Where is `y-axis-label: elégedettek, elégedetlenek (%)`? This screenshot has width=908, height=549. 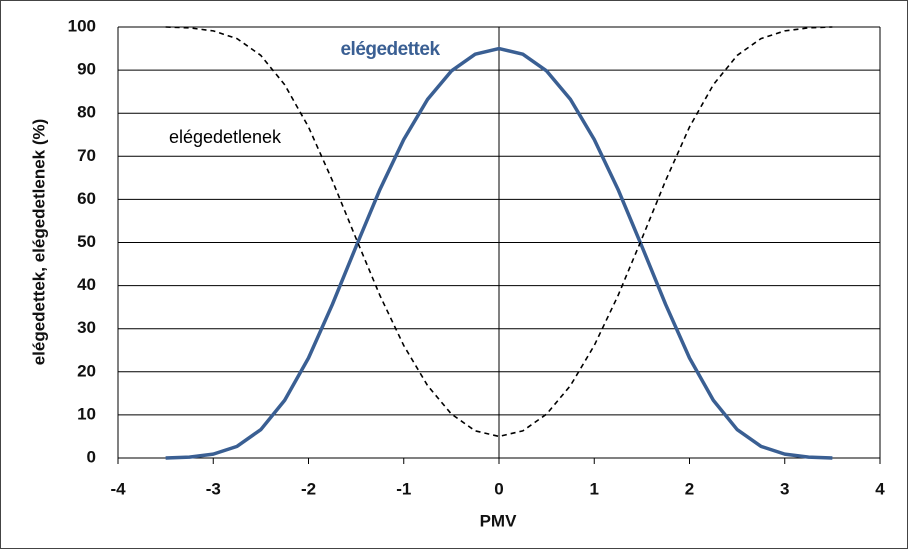
y-axis-label: elégedettek, elégedetlenek (%) is located at coordinates (38, 242).